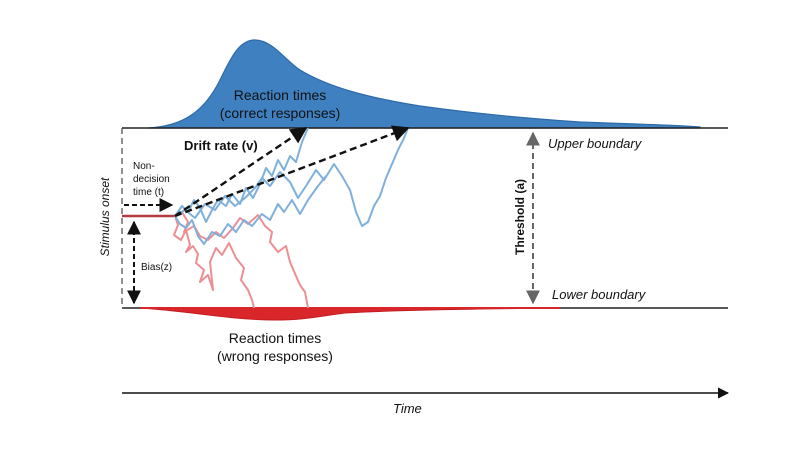  What do you see at coordinates (424, 84) in the screenshot?
I see `correct-rt-distribution` at bounding box center [424, 84].